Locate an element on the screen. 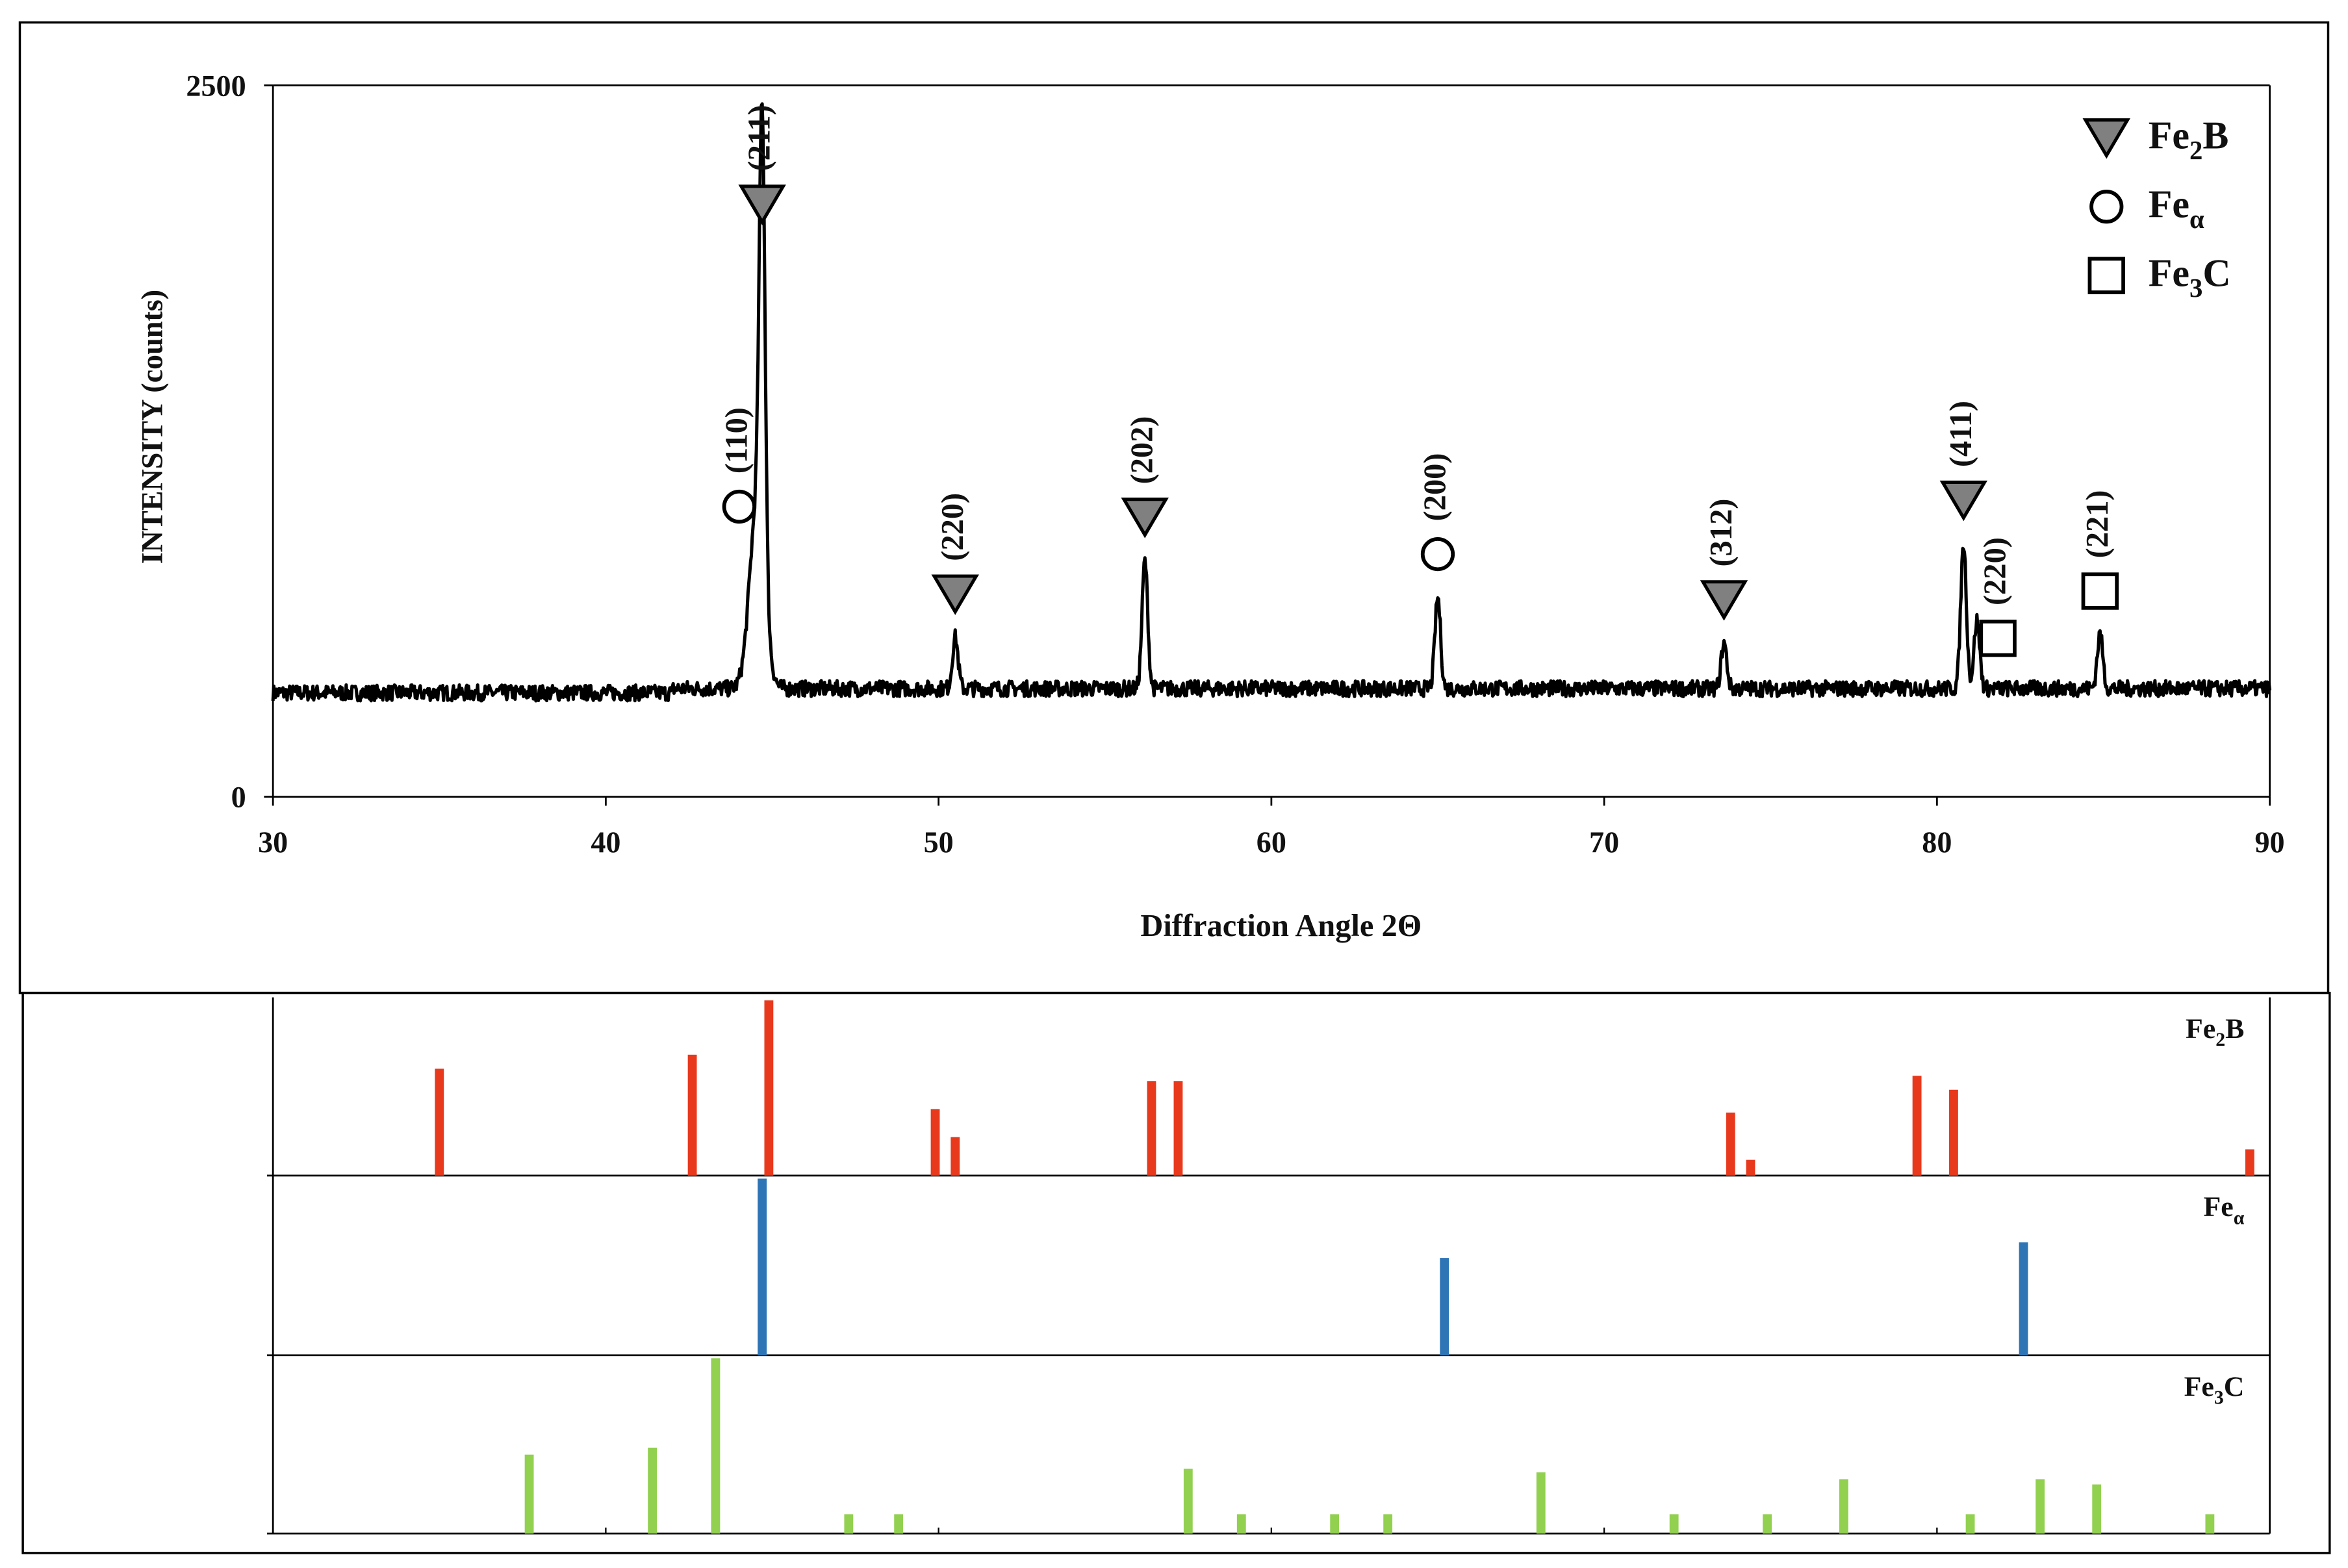  x-tick-group: 30 40 50 60 70 80 90 is located at coordinates (1271, 827).